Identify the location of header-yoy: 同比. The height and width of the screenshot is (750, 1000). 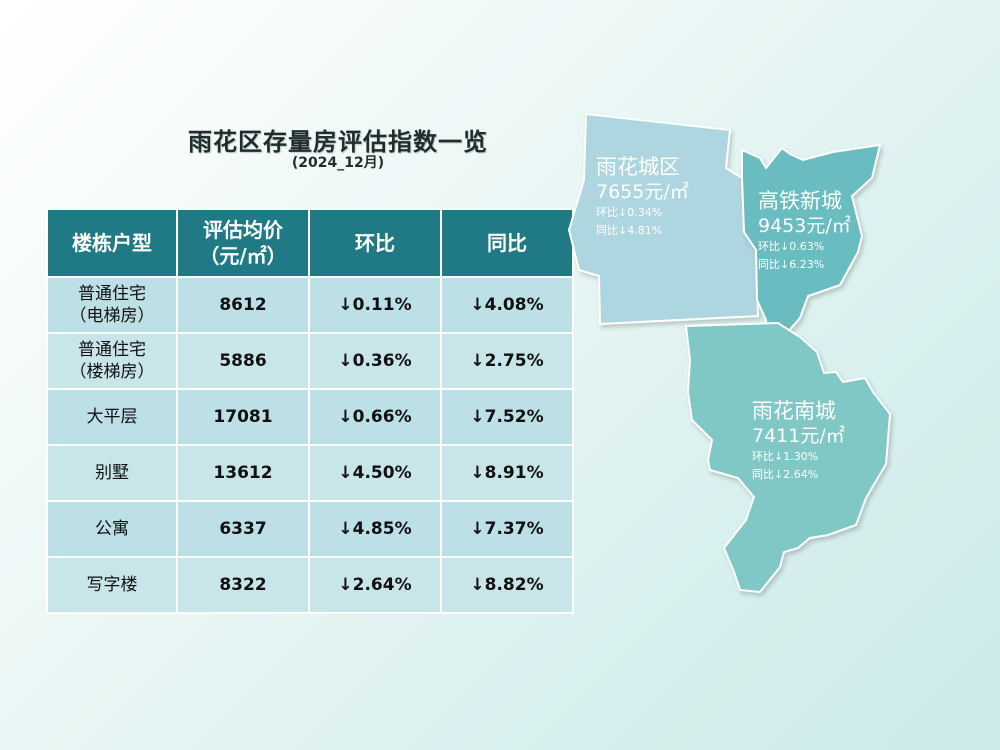
(507, 243).